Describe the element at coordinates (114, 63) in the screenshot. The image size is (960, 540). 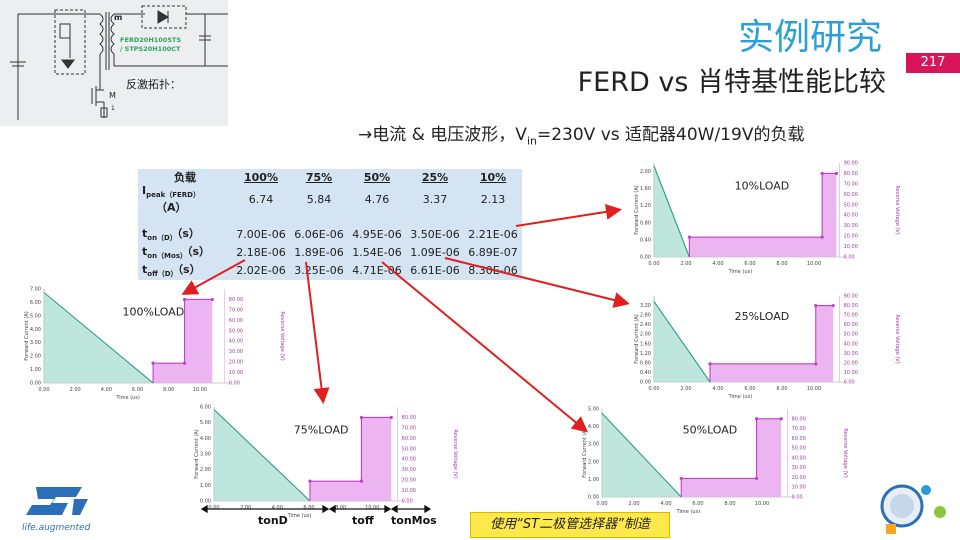
I see `flyback-schematic: m FERD20H100STS / STPS20H100CT 反激拓扑： M 1` at that location.